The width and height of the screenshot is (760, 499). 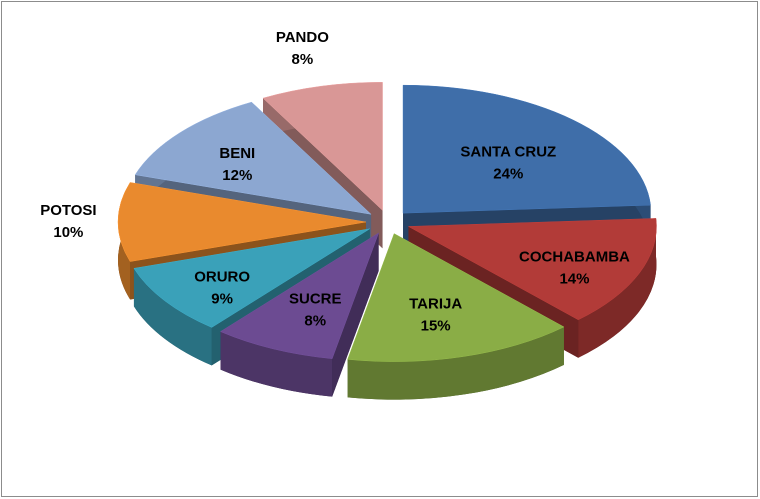 What do you see at coordinates (302, 37) in the screenshot?
I see `data-label-name: PANDO` at bounding box center [302, 37].